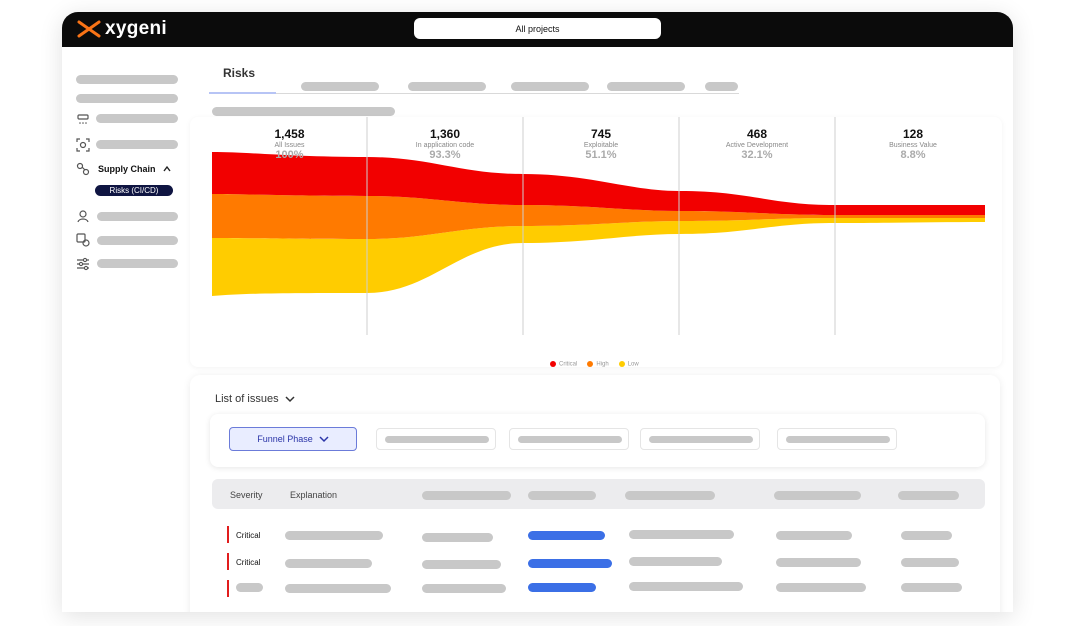  I want to click on funnel-stage: 468 Active Development 32.1%, so click(757, 144).